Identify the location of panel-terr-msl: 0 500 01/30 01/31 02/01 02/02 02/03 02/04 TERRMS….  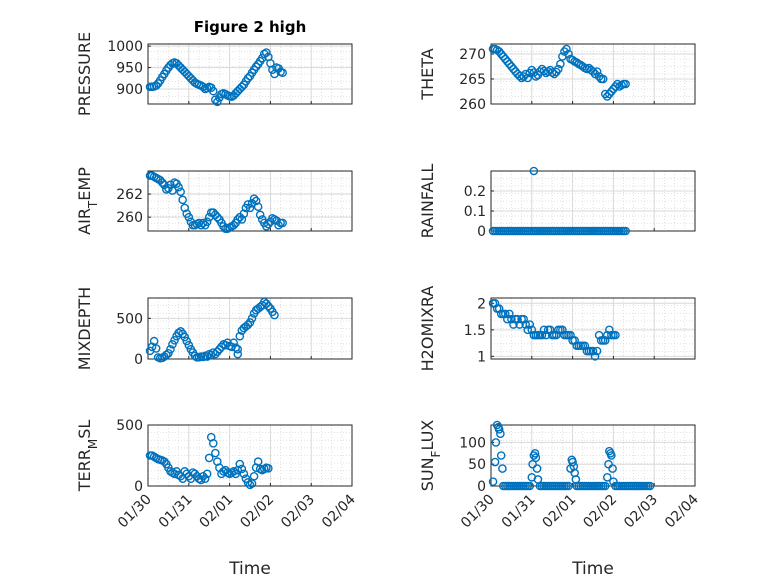
(217, 474).